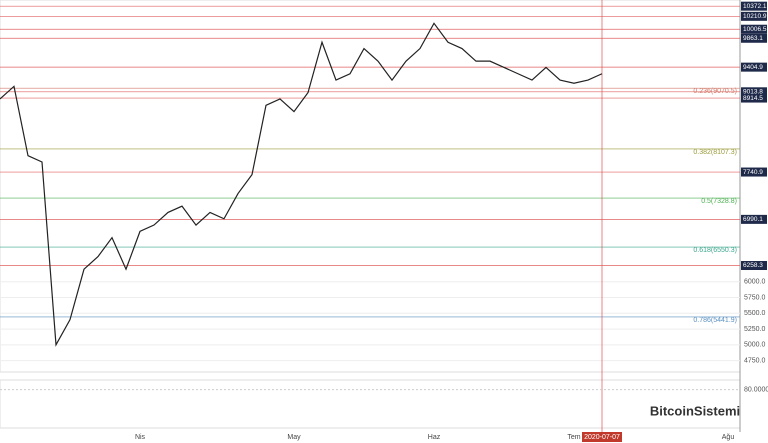 The height and width of the screenshot is (443, 768). Describe the element at coordinates (370, 404) in the screenshot. I see `rsi-panel` at that location.